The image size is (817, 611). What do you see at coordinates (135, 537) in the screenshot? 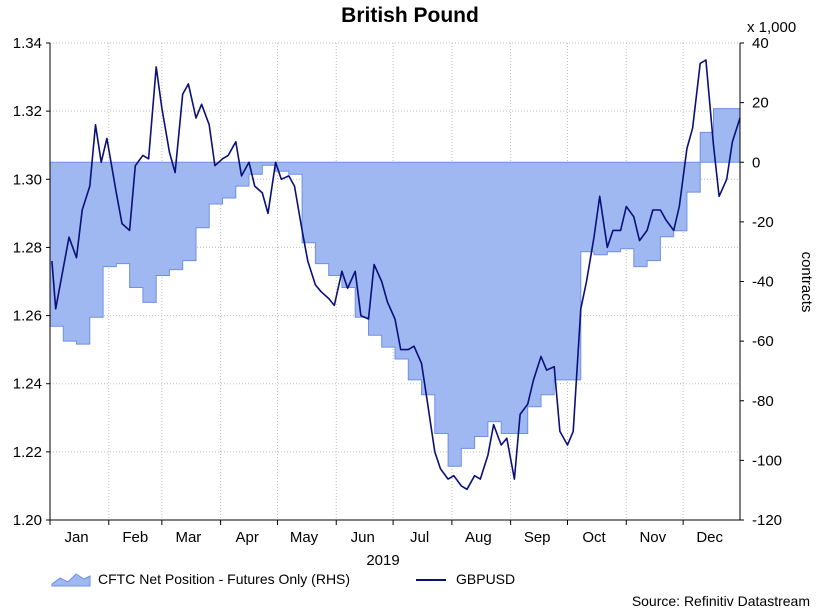
I see `x-tick-label: Feb` at bounding box center [135, 537].